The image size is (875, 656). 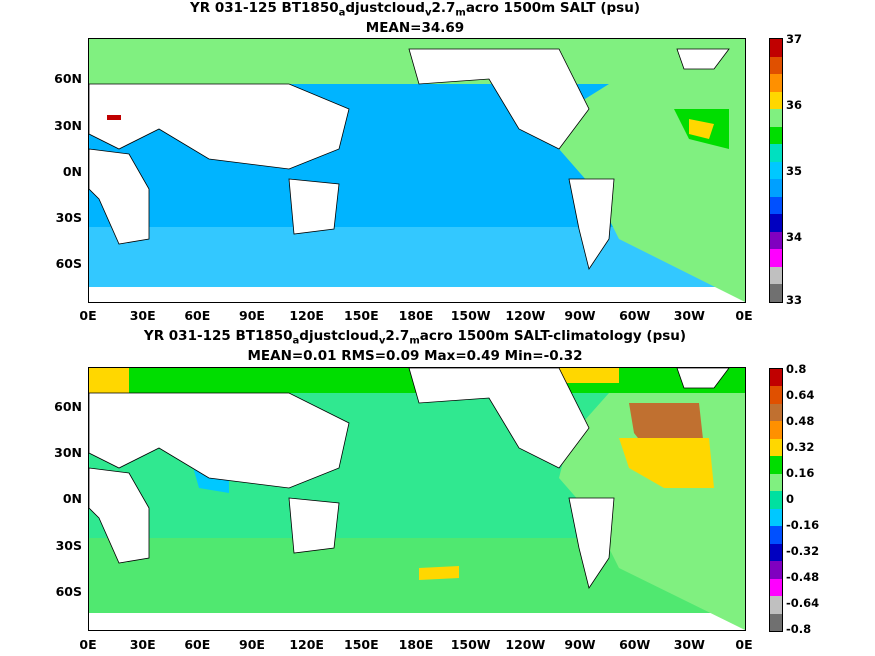 I want to click on lon-label: 30E, so click(x=142, y=644).